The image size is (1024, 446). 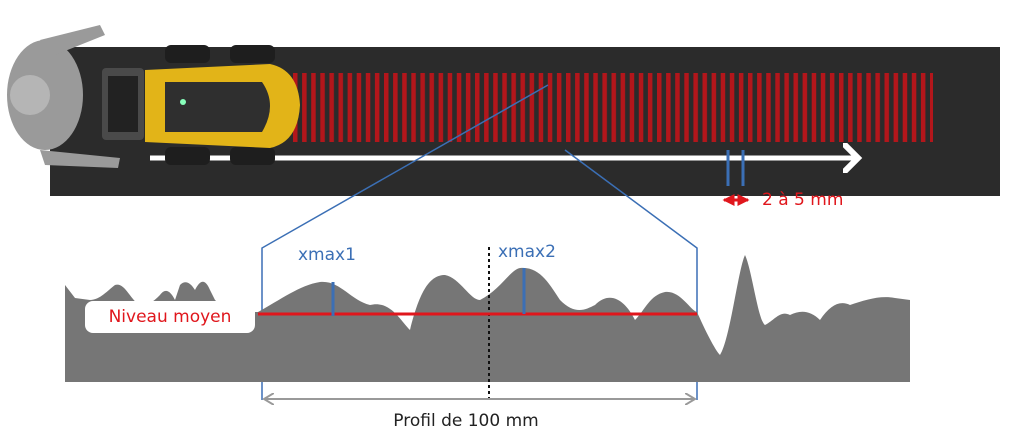 I want to click on vehicle, so click(x=201, y=105).